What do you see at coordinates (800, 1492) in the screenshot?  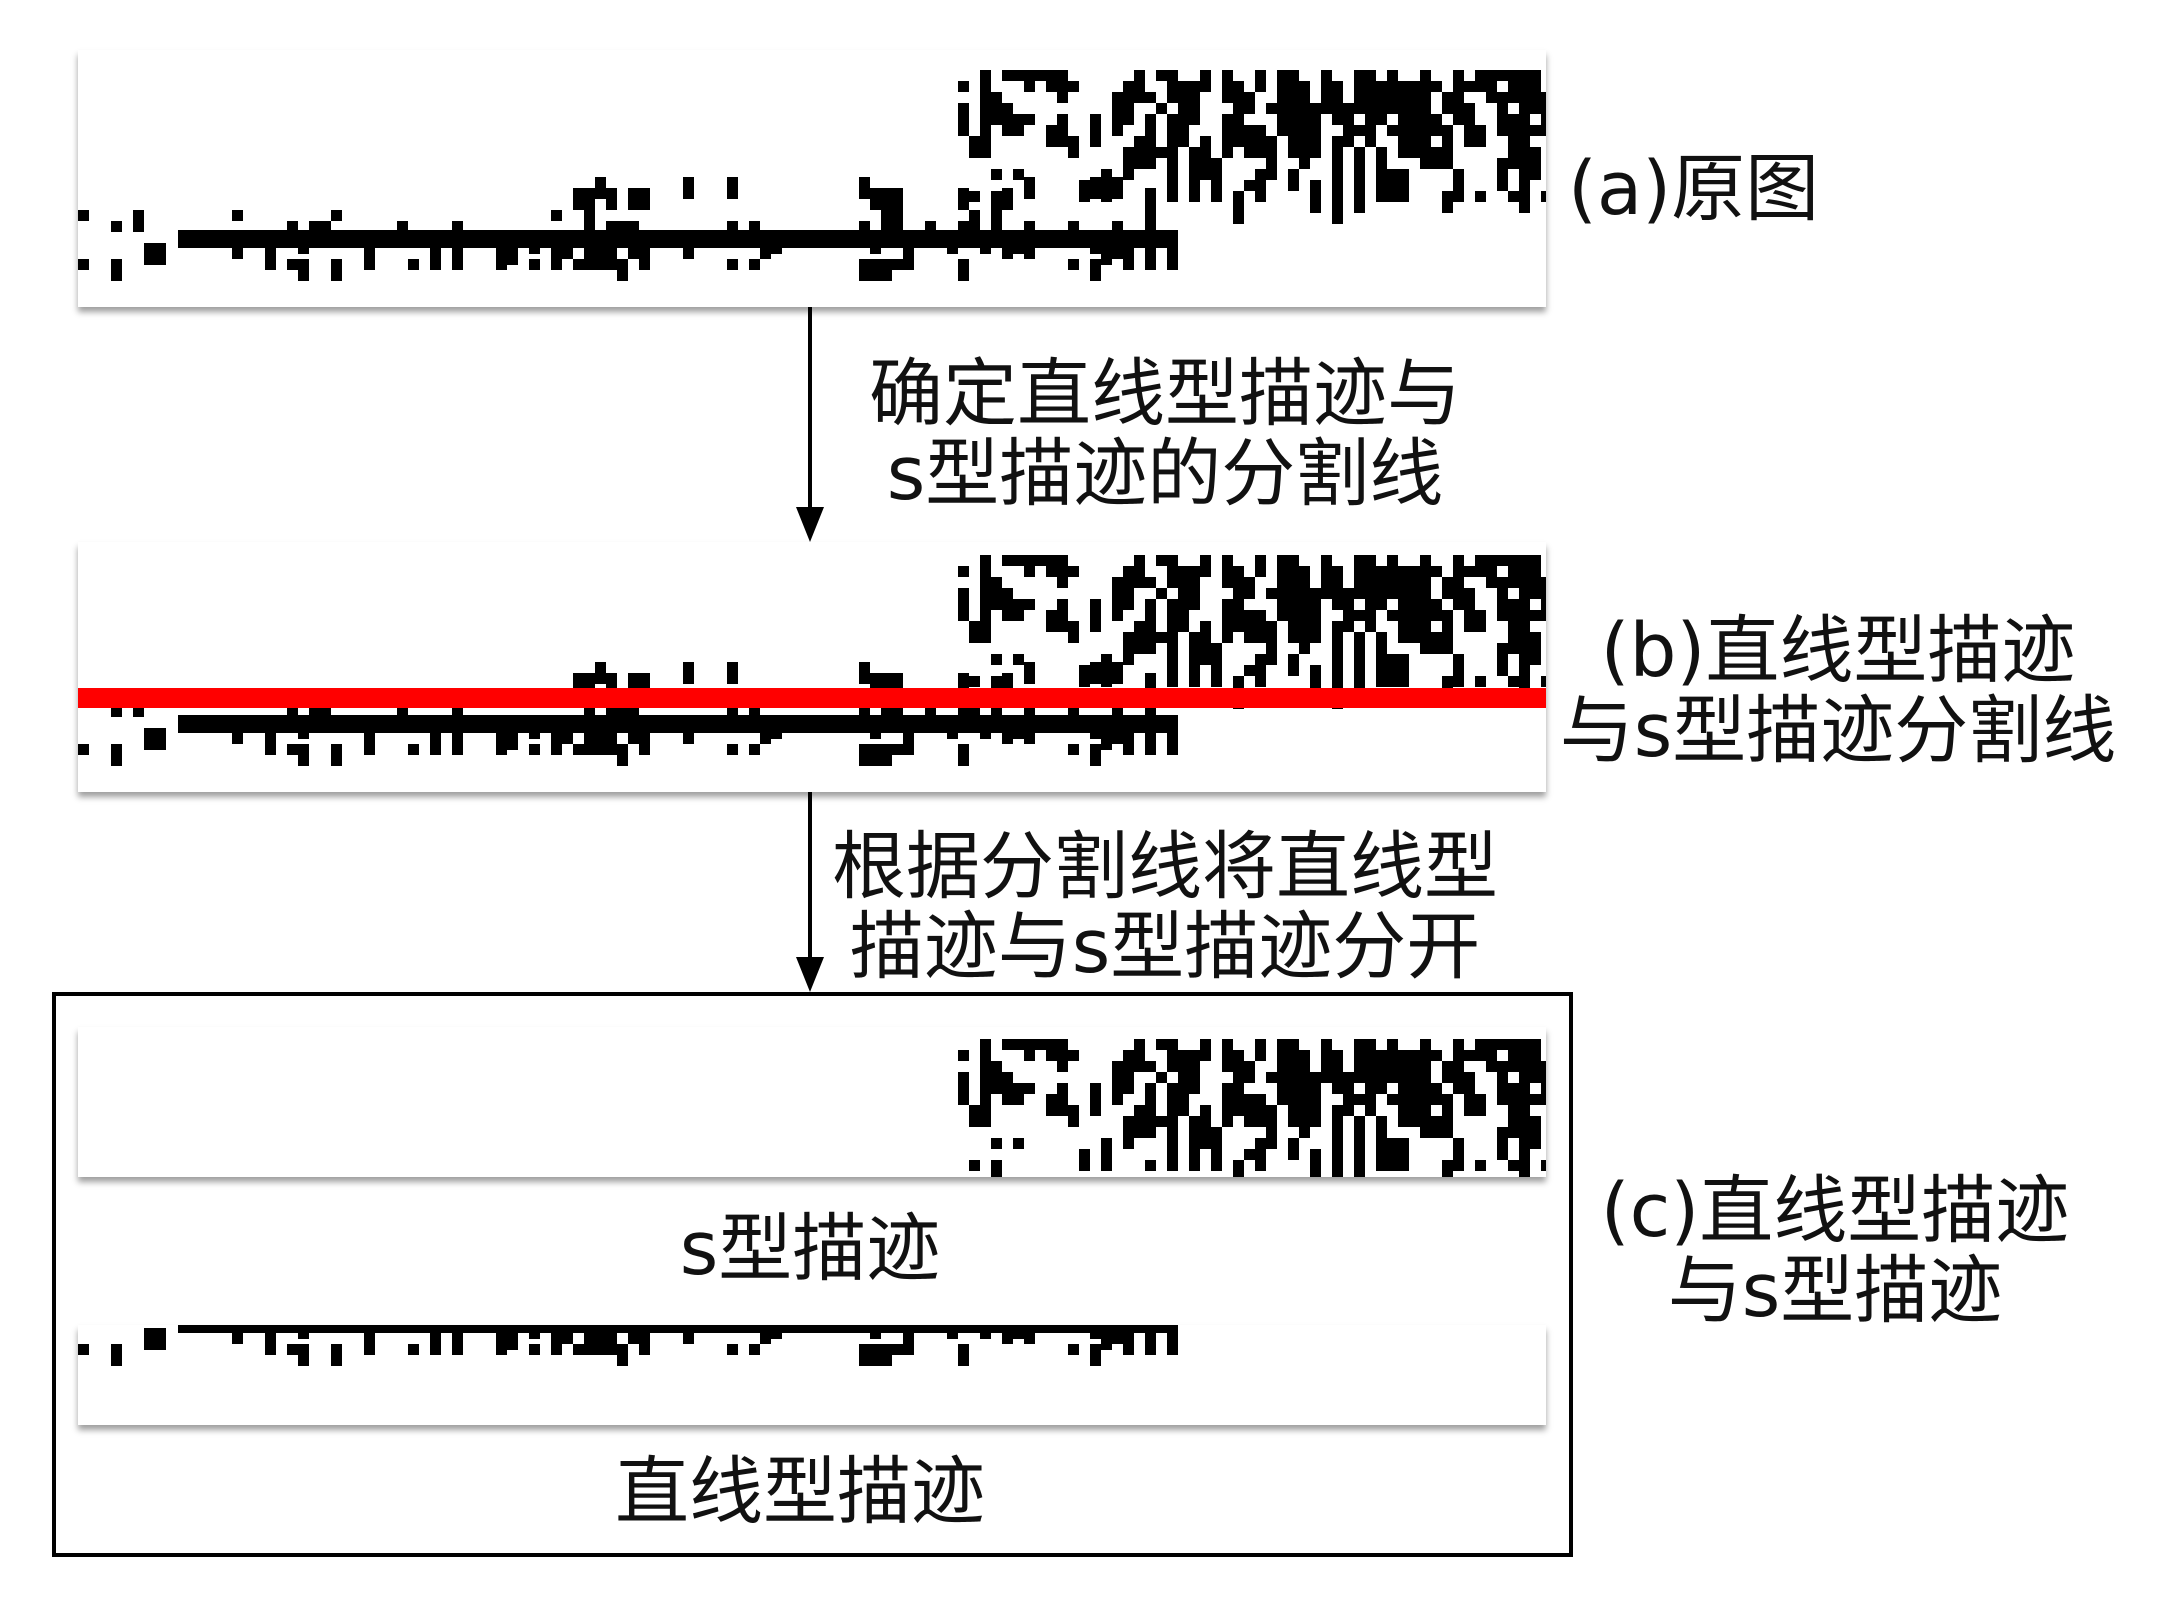 I see `straight-trace-caption: 直线型描迹` at bounding box center [800, 1492].